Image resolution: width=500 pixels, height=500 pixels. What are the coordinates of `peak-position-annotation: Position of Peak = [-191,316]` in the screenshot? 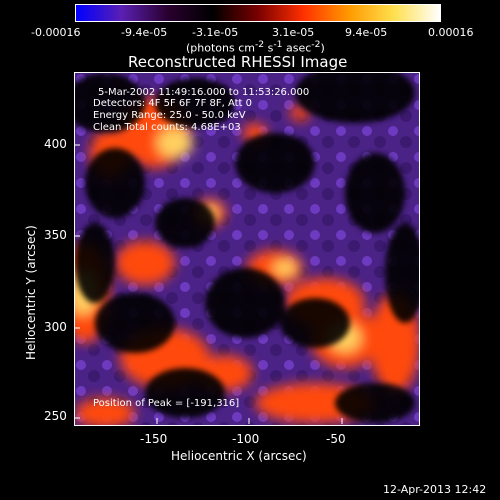 It's located at (166, 403).